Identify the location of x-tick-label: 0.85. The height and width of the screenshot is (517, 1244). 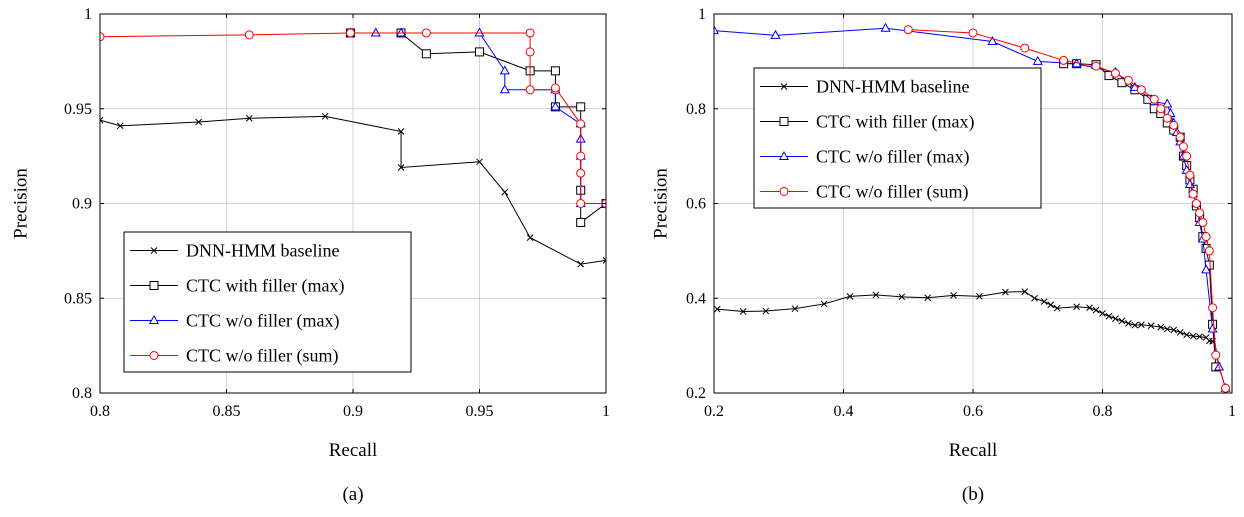
(227, 411).